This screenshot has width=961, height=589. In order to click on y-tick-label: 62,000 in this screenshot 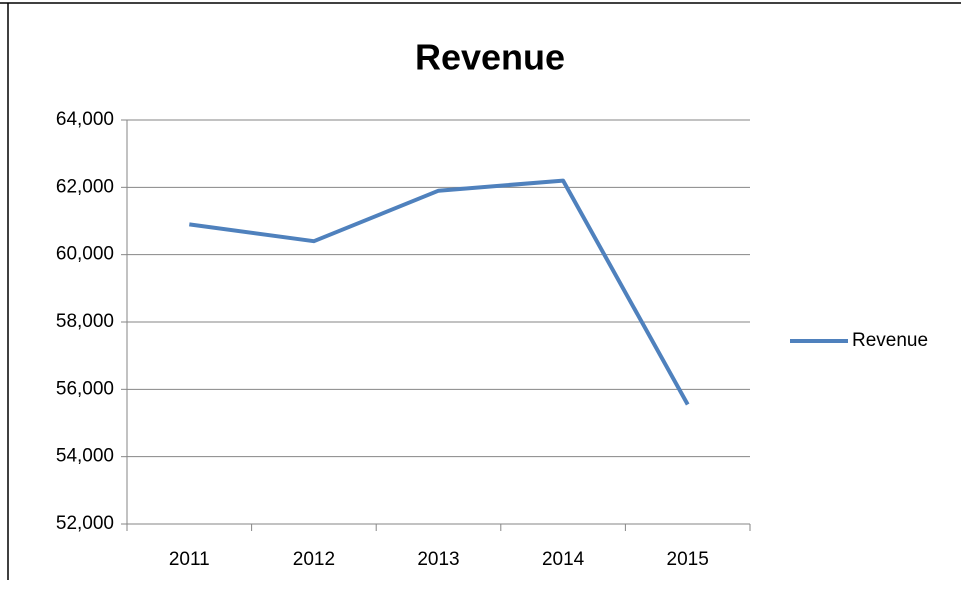, I will do `click(85, 186)`.